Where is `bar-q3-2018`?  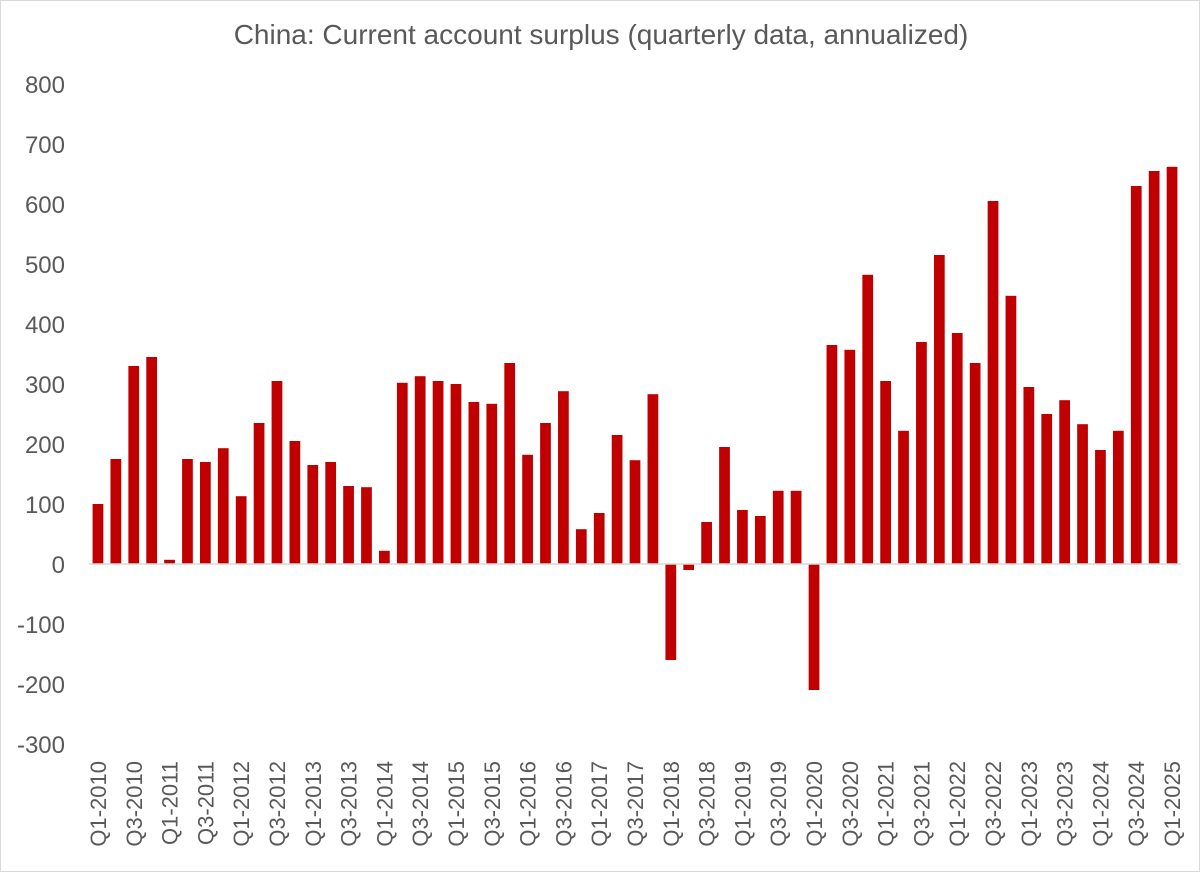 bar-q3-2018 is located at coordinates (706, 543).